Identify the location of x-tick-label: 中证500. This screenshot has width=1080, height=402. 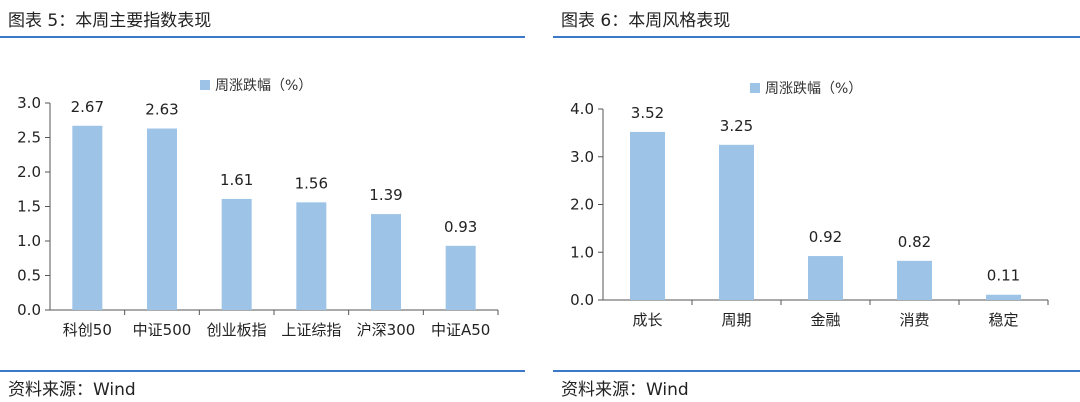
(162, 330).